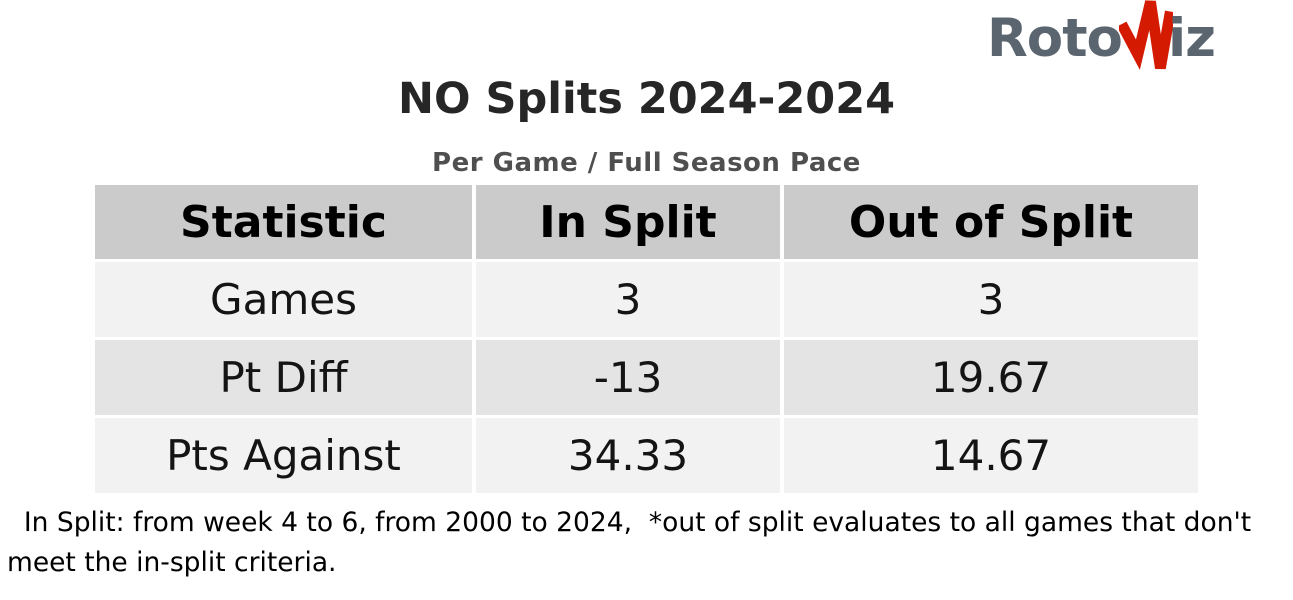  I want to click on row-pts-against-in-split-value: 34.33, so click(628, 455).